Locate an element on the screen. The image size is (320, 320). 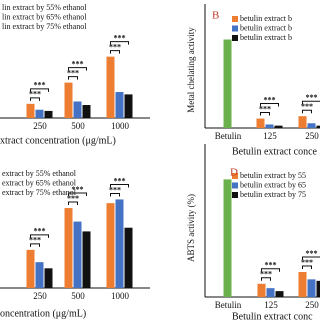
legend-label: extract by 75% ethanol is located at coordinates (39, 192).